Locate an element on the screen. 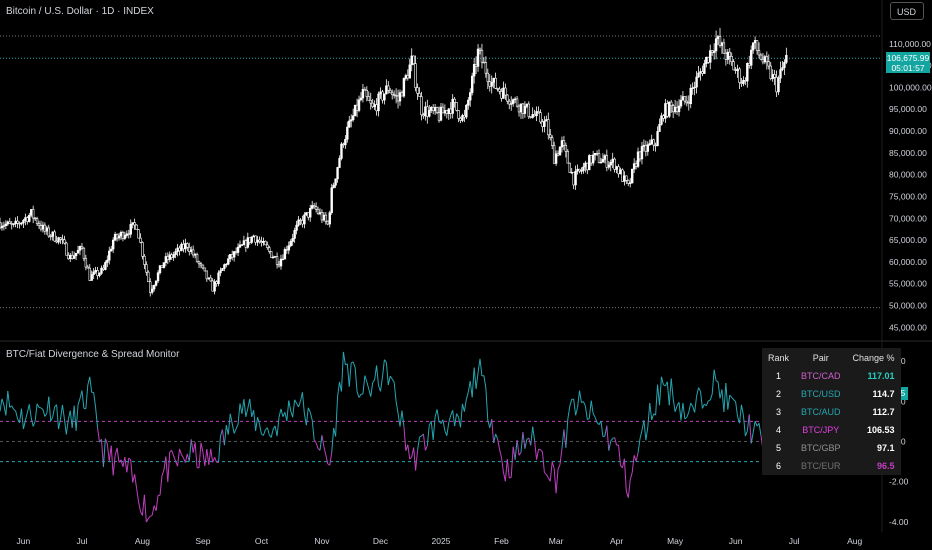 The image size is (932, 550). ranking-row: 1 BTC/CAD 117.01 is located at coordinates (831, 376).